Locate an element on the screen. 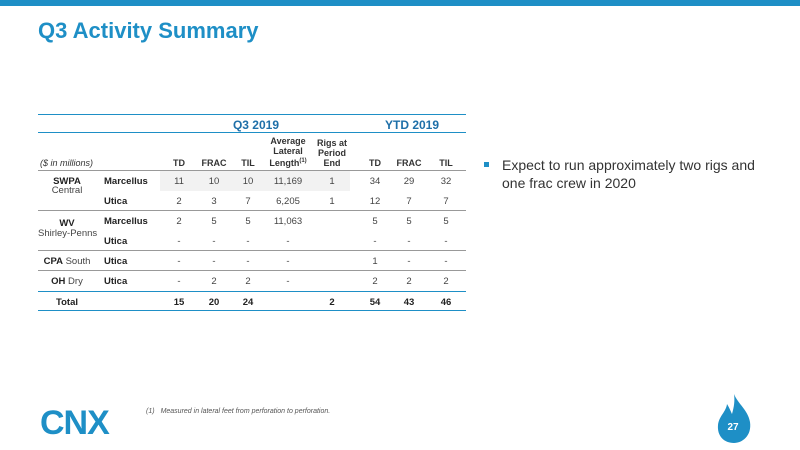  cell-ytd-frac: 29 is located at coordinates (409, 181).